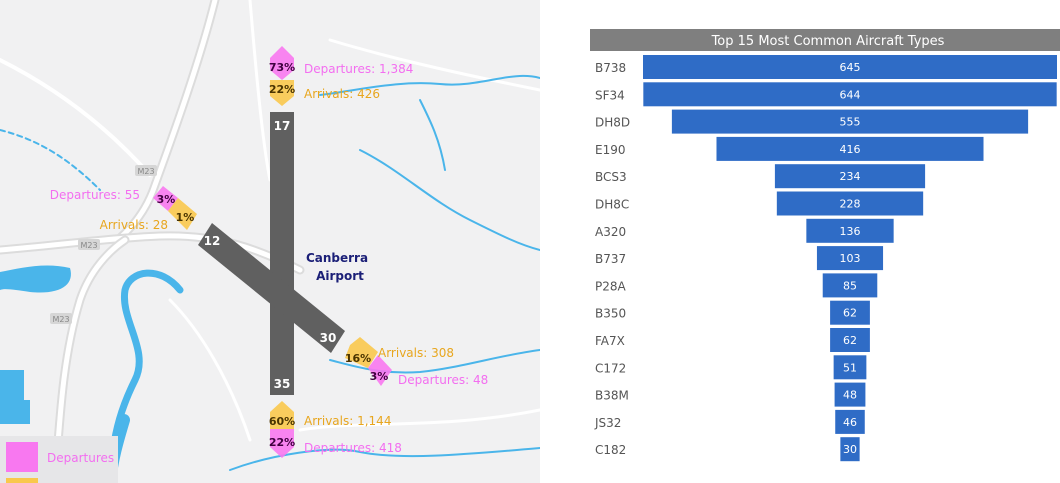 The image size is (1060, 483). I want to click on bar-value-label: 555, so click(850, 122).